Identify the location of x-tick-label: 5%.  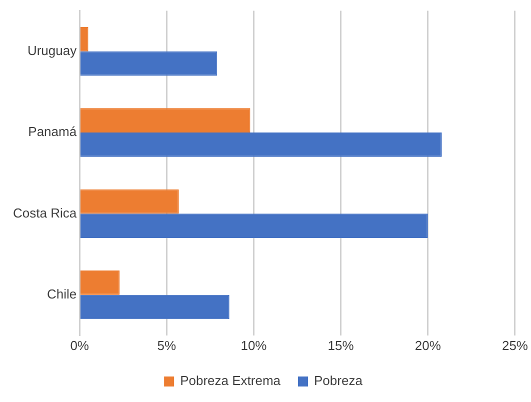
(166, 345).